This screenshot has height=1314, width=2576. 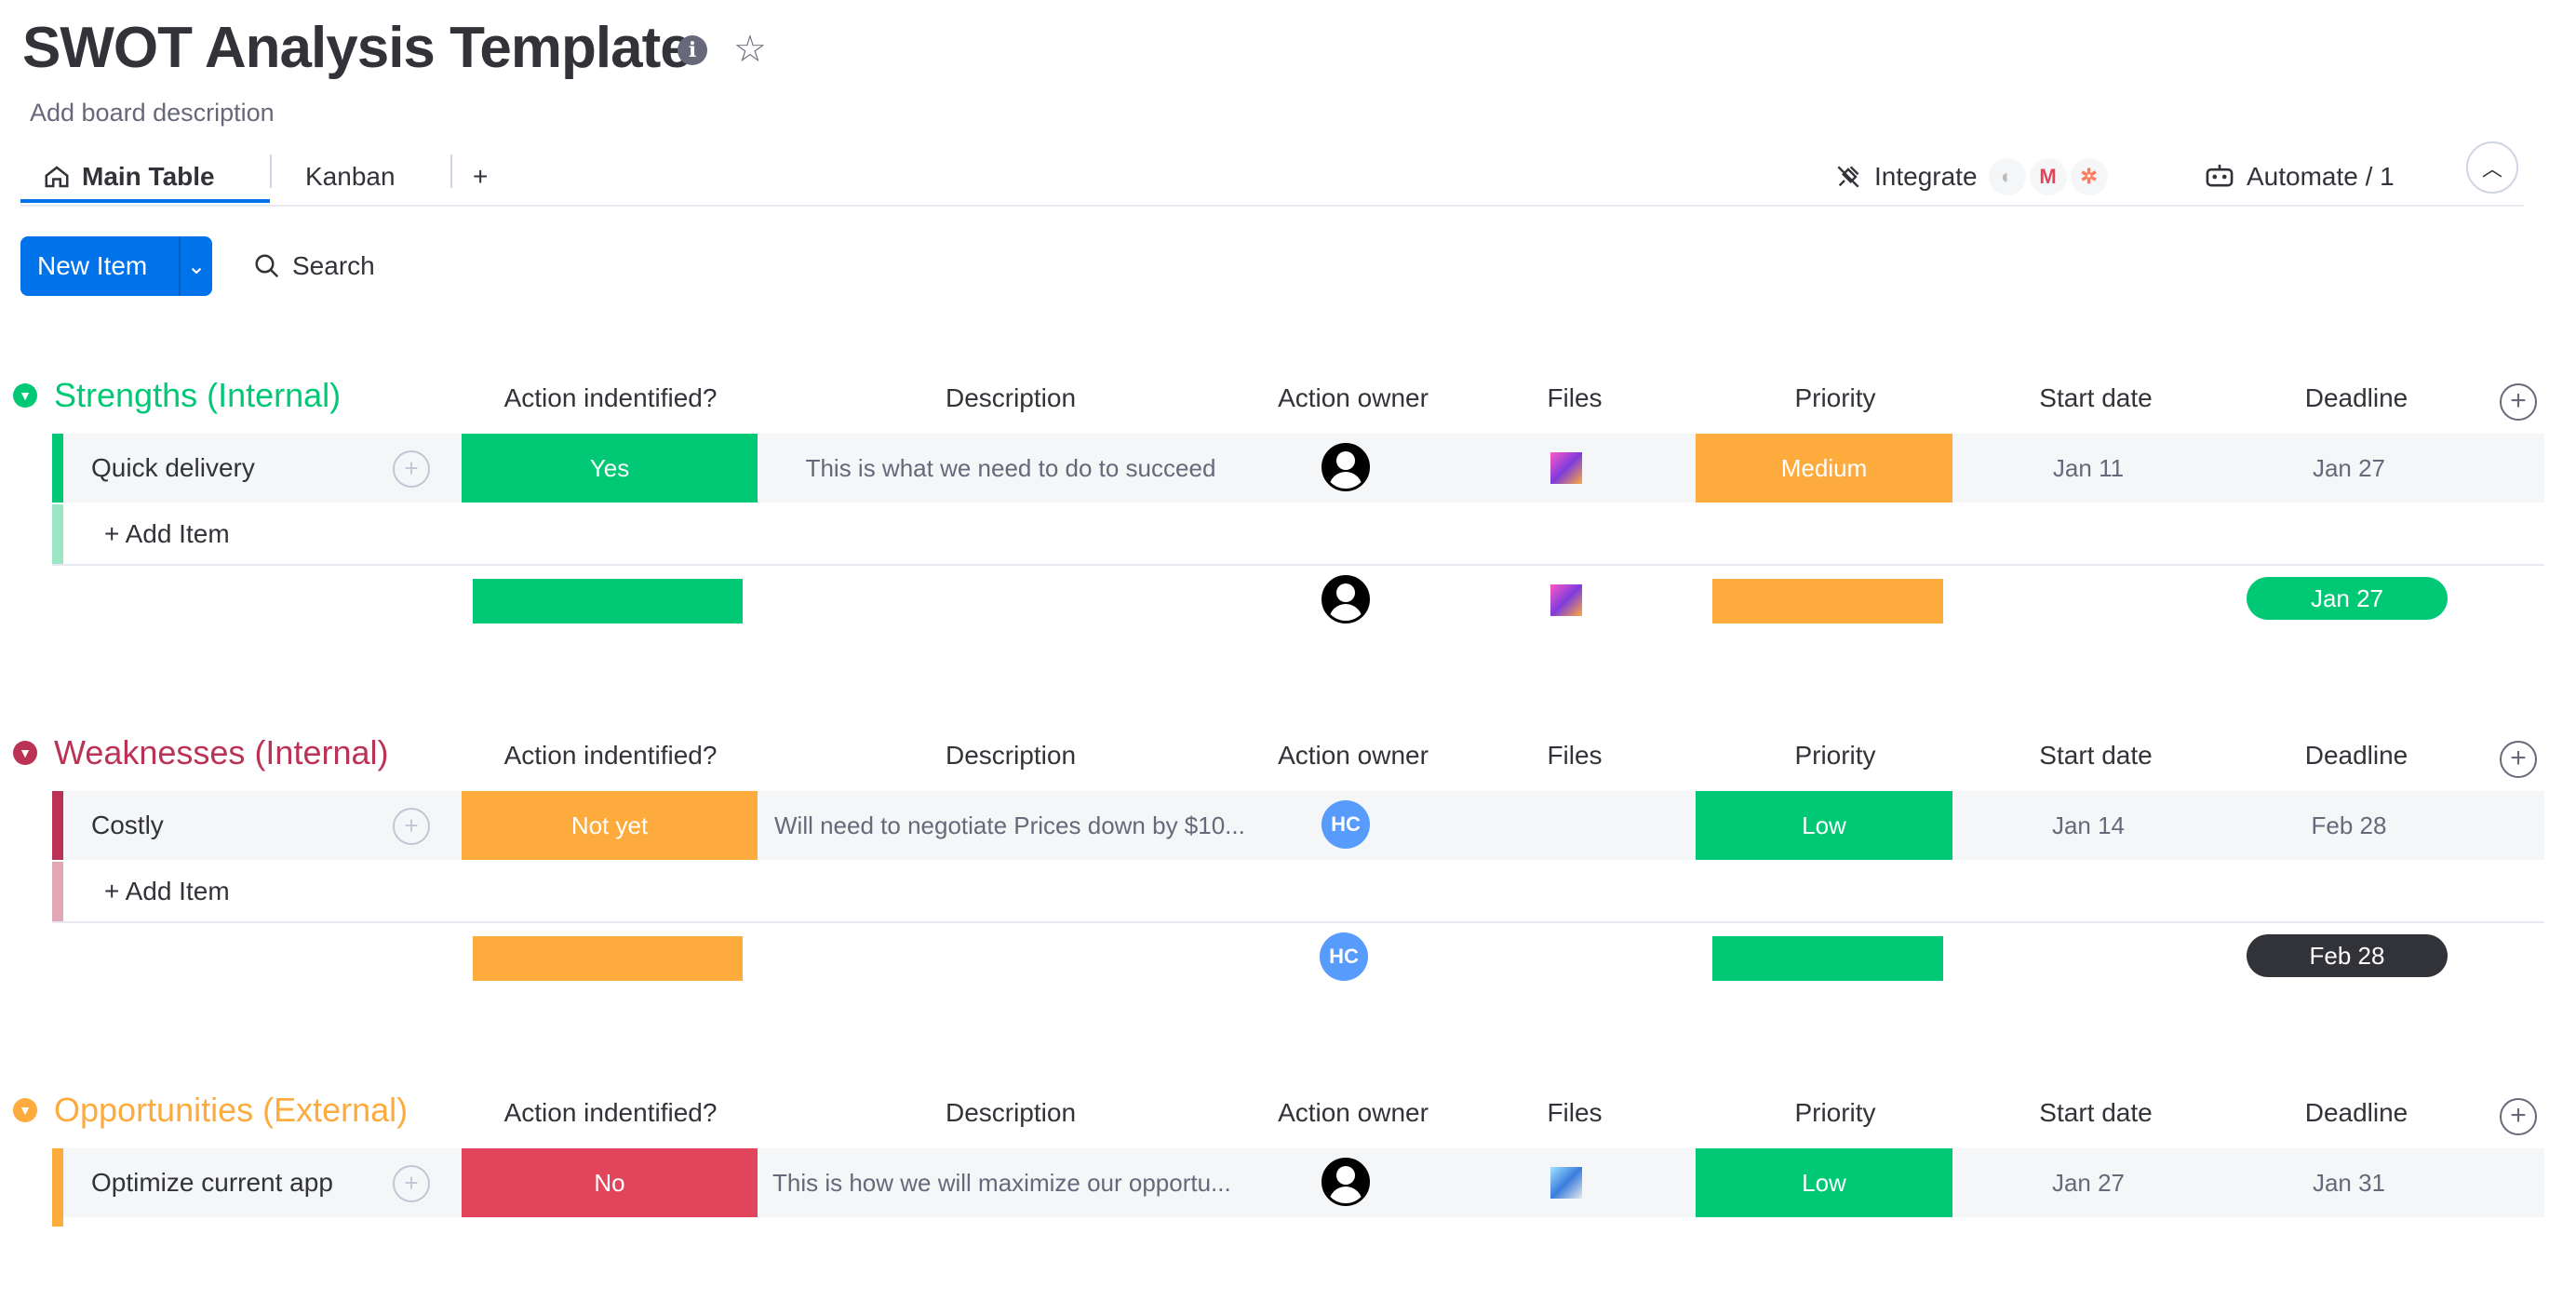 I want to click on group-color-bar-light, so click(x=57, y=534).